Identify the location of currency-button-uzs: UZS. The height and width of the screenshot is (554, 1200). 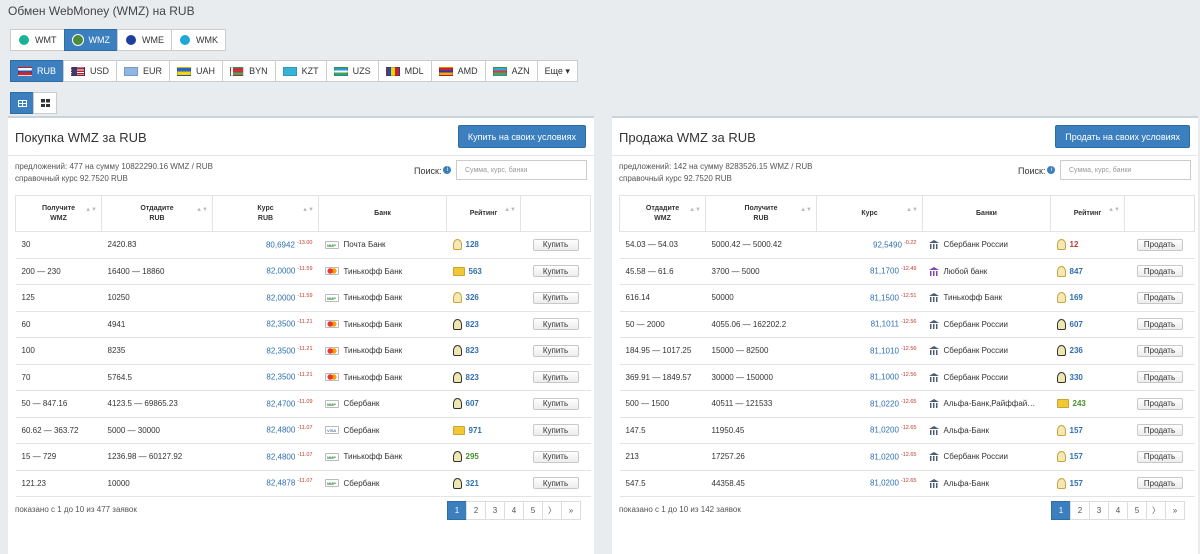
(352, 71).